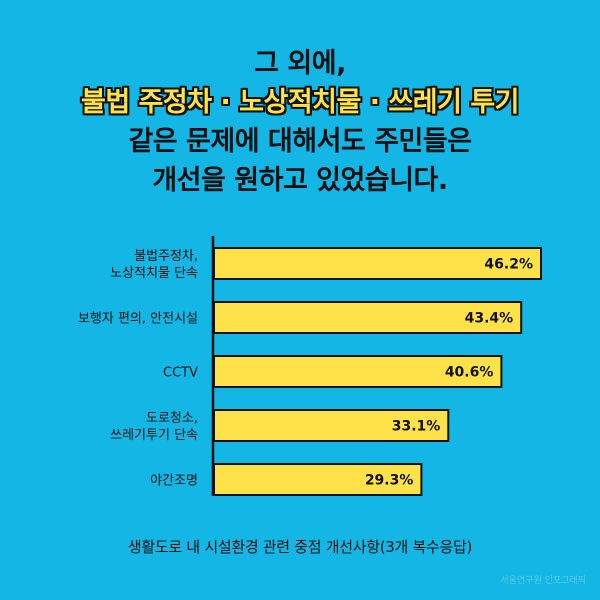 This screenshot has height=600, width=600. Describe the element at coordinates (389, 481) in the screenshot. I see `bar-value-label-4: 29.3%` at that location.